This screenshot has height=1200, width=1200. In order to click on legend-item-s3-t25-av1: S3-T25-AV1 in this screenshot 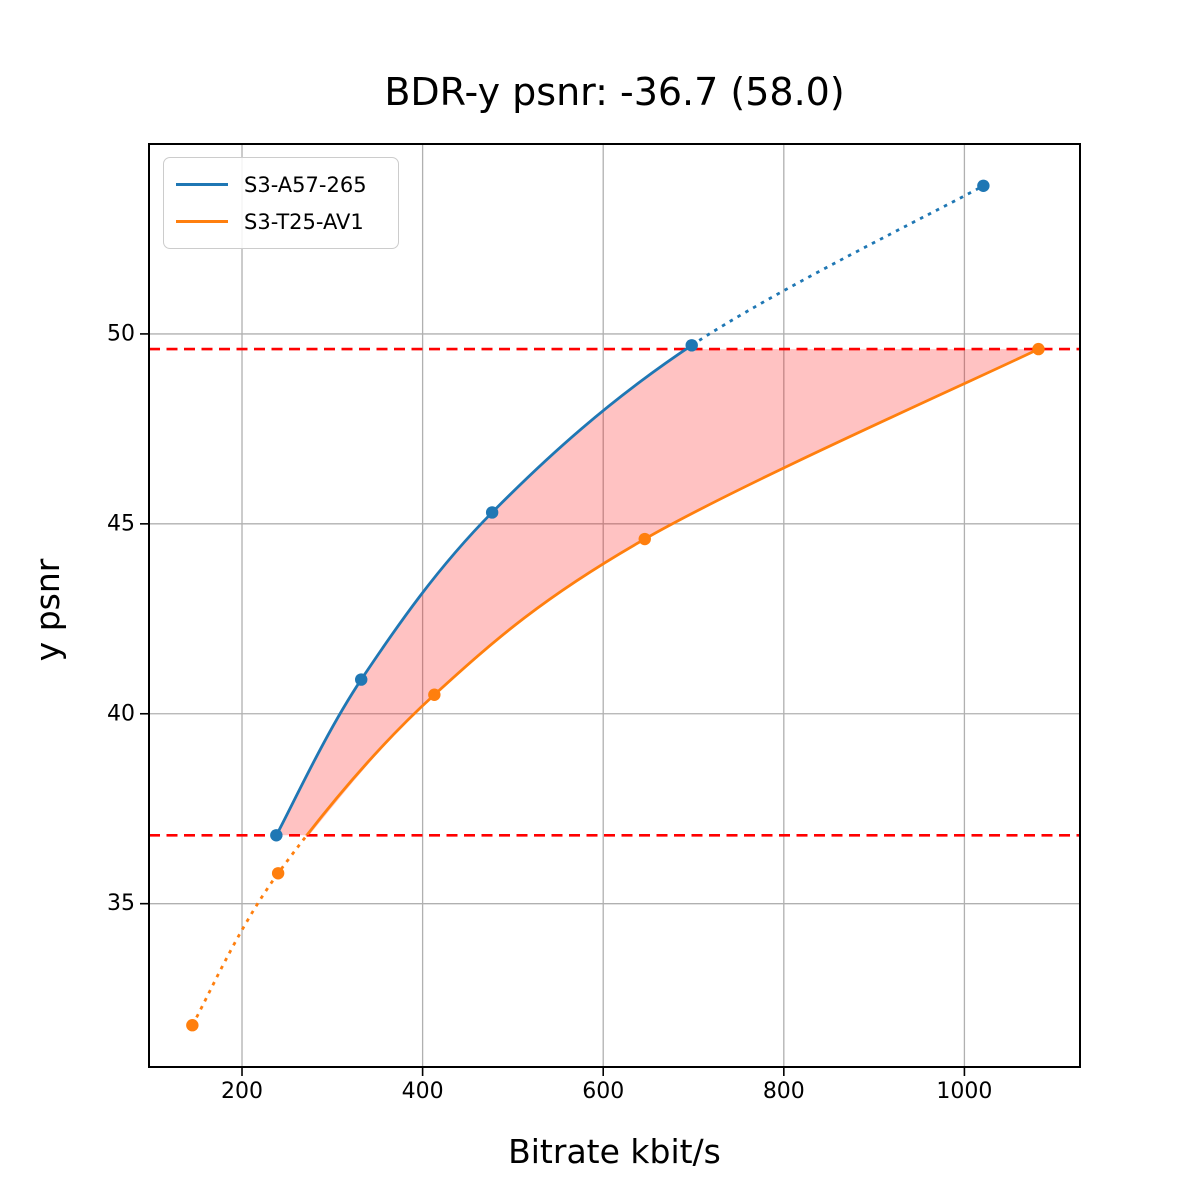, I will do `click(281, 221)`.